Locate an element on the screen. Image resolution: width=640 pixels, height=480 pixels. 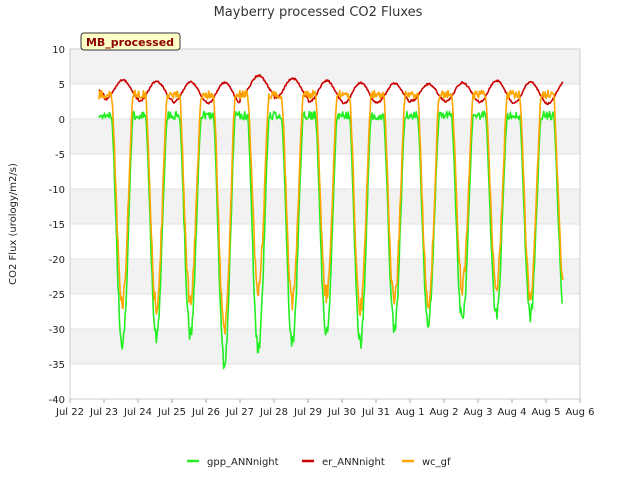
x-tick-label: Jul 25 is located at coordinates (171, 412).